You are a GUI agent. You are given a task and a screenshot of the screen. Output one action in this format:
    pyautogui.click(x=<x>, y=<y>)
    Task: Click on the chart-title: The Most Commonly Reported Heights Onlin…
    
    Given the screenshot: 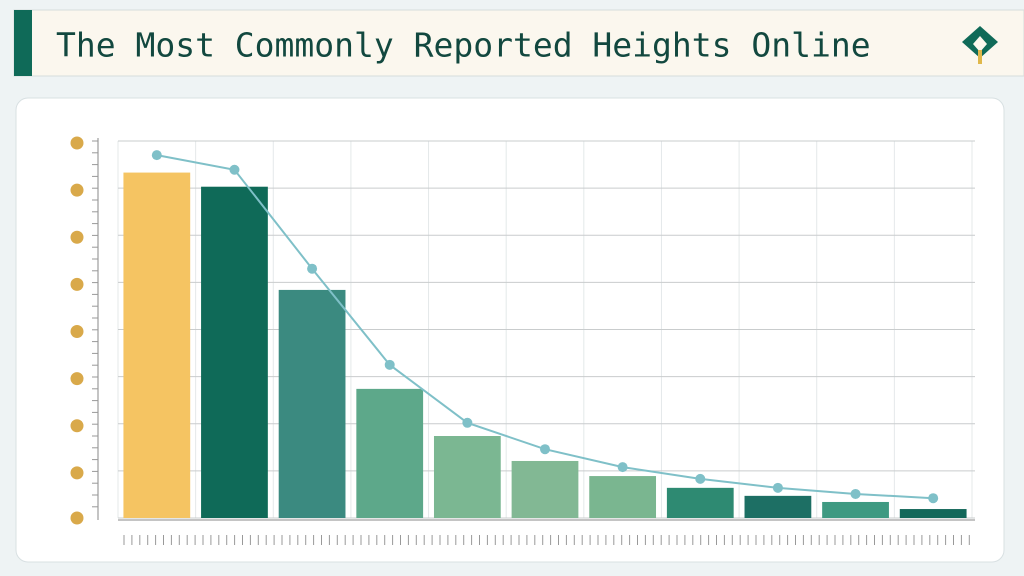 What is the action you would take?
    pyautogui.click(x=463, y=45)
    